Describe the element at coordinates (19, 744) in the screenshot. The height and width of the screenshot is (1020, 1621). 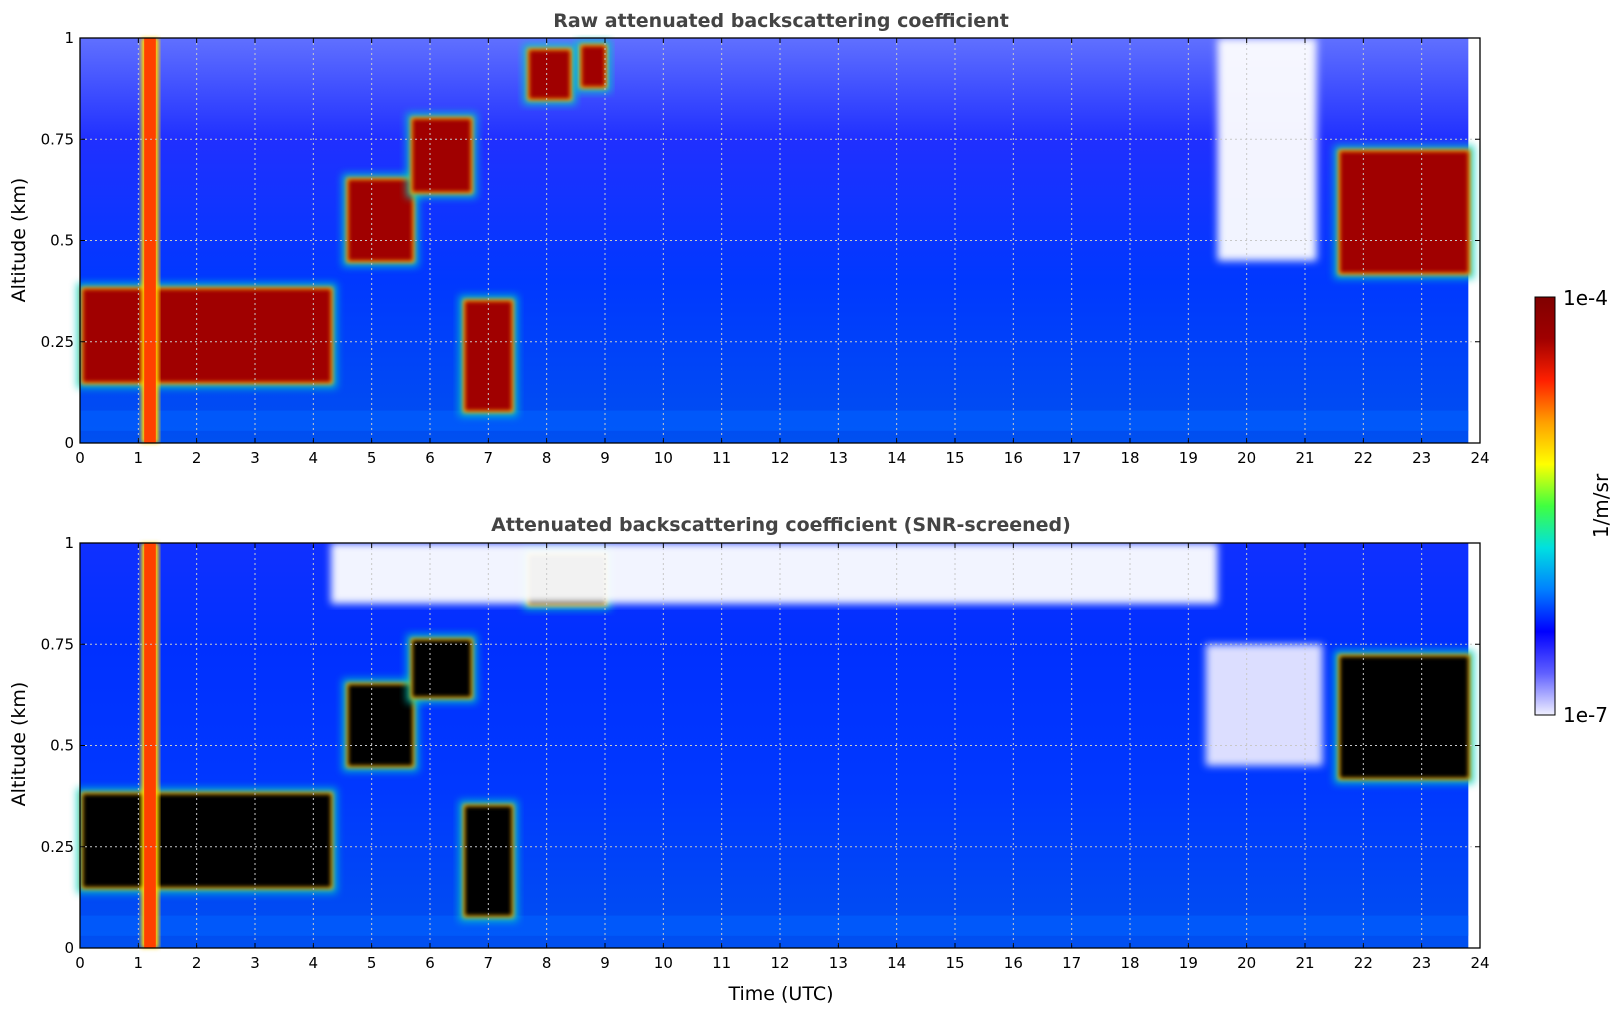
I see `panel-bottom-ylabel: Altitude (km)` at that location.